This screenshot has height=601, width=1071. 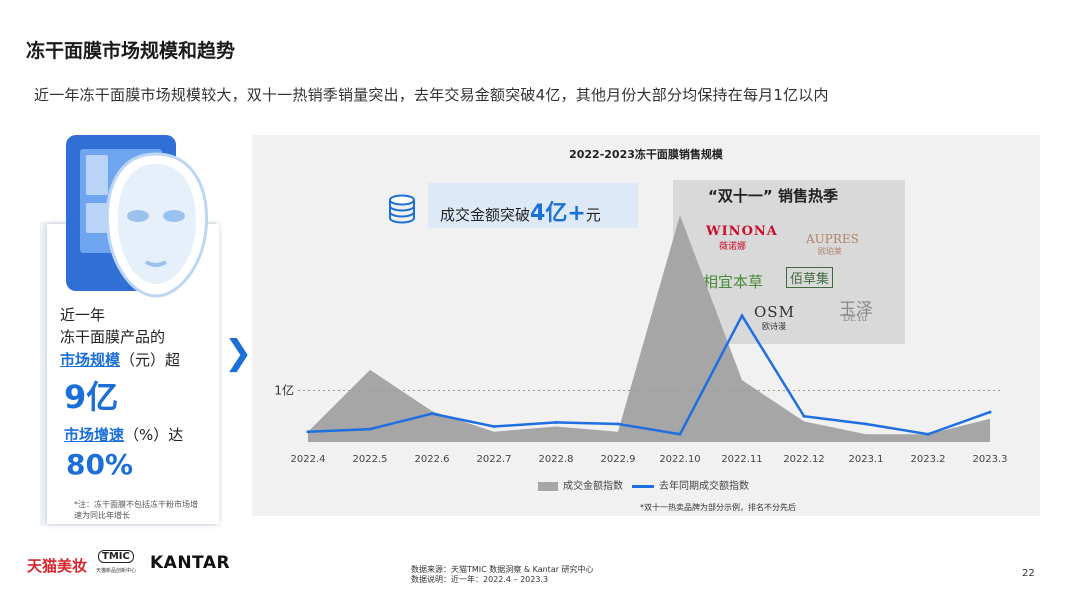 What do you see at coordinates (494, 459) in the screenshot?
I see `x-tick-label: 2022.7` at bounding box center [494, 459].